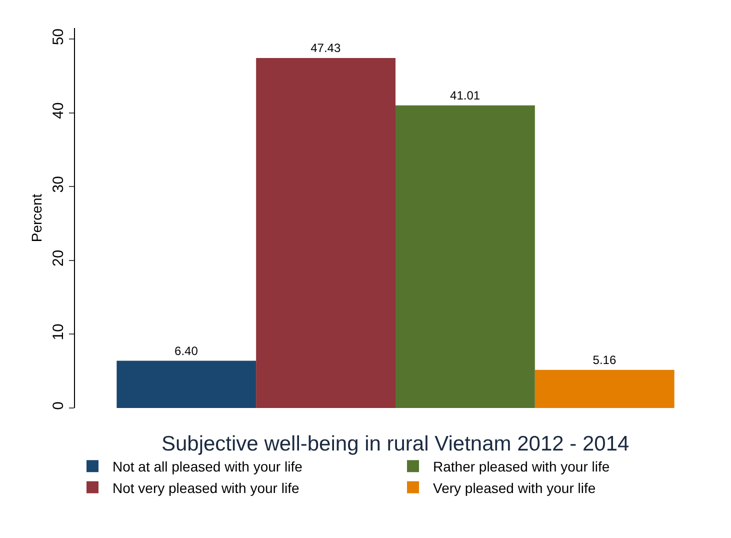 The height and width of the screenshot is (538, 731). Describe the element at coordinates (58, 184) in the screenshot. I see `y-tick-label: 30` at that location.